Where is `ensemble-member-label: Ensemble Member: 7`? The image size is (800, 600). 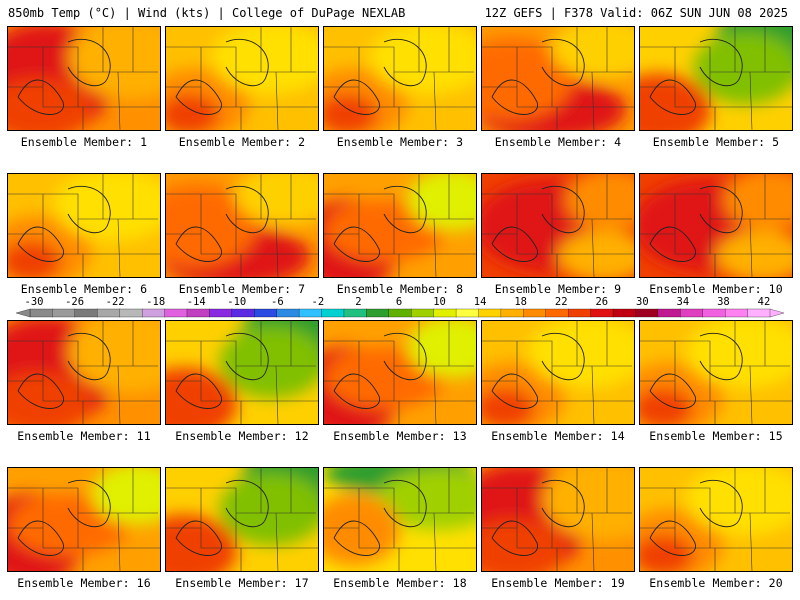
ensemble-member-label: Ensemble Member: 7 is located at coordinates (242, 289).